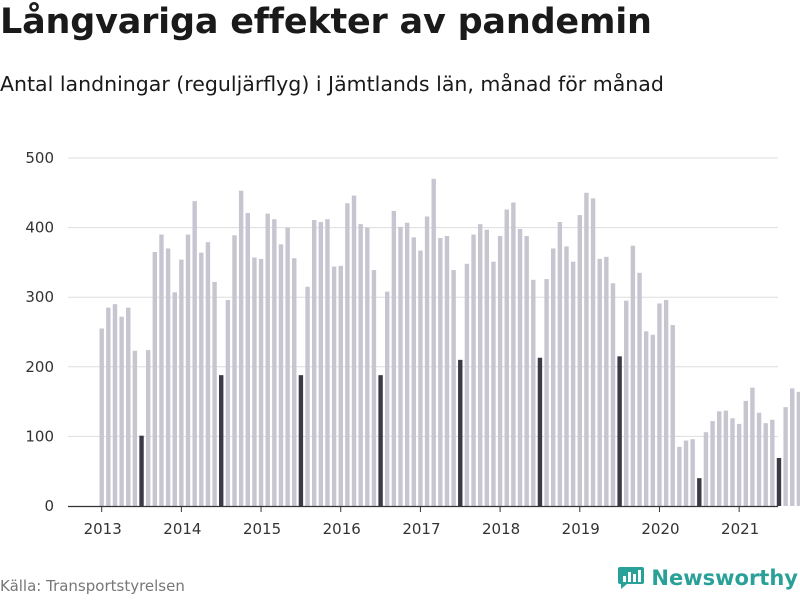  Describe the element at coordinates (92, 586) in the screenshot. I see `source-note: Källa: Transportstyrelsen` at that location.